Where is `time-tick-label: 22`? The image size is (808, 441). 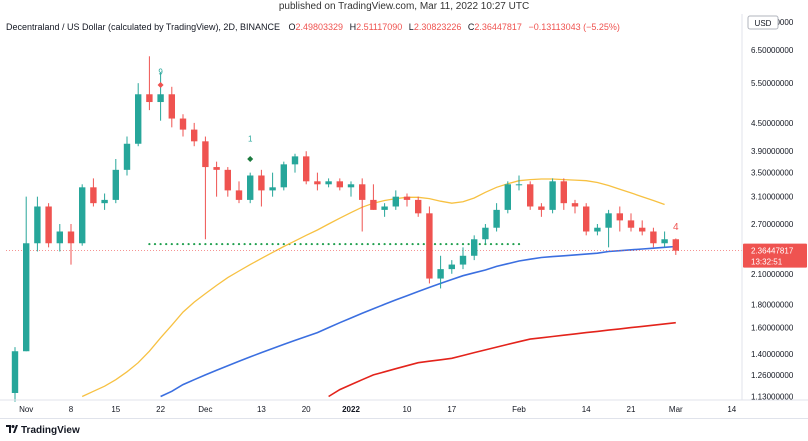
time-tick-label: 22 is located at coordinates (160, 409).